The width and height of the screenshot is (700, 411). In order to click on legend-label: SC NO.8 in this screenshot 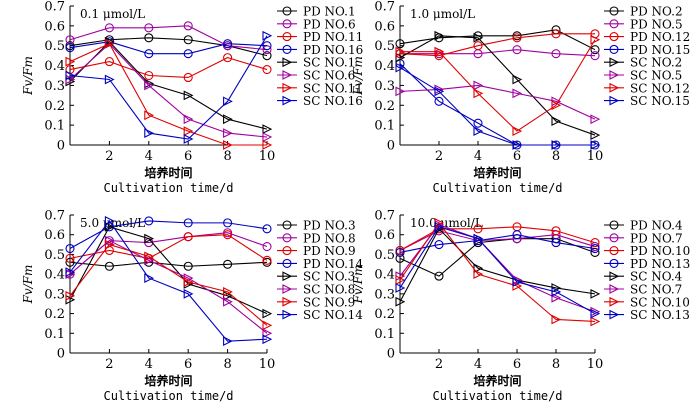, I will do `click(329, 290)`.